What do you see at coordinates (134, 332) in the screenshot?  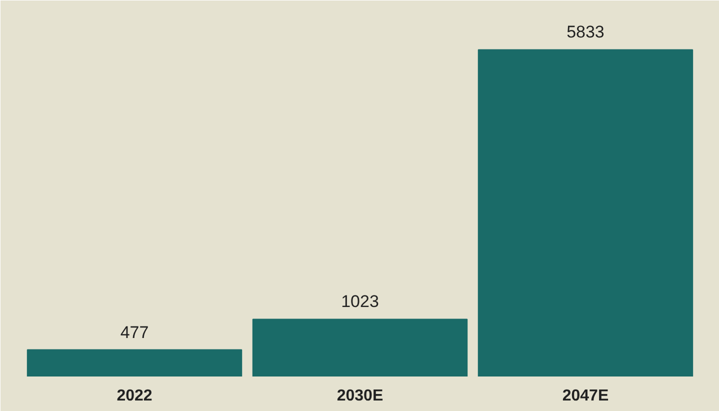 I see `data-label: 477` at bounding box center [134, 332].